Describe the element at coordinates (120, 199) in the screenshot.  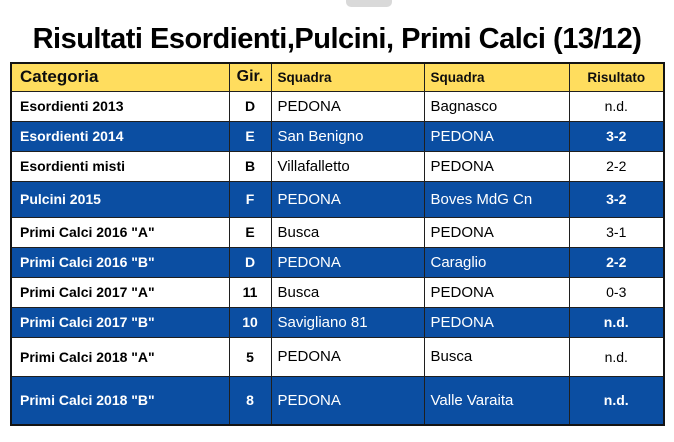
I see `cell-categoria: Pulcini 2015` at that location.